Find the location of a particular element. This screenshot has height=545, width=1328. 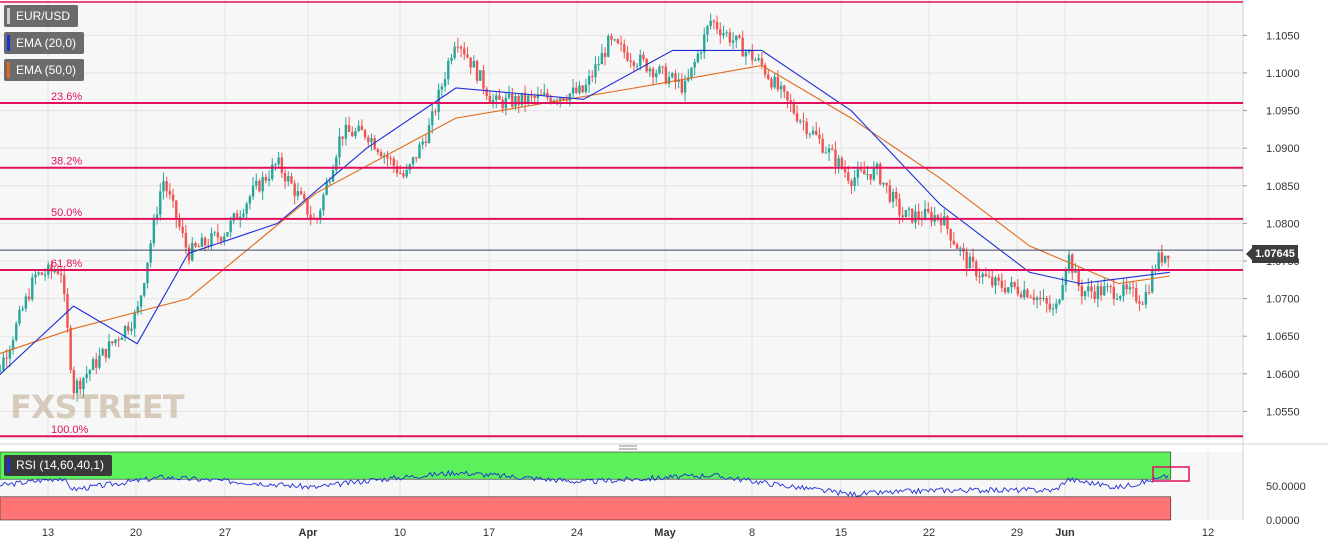

x-tick-label: May is located at coordinates (665, 533).